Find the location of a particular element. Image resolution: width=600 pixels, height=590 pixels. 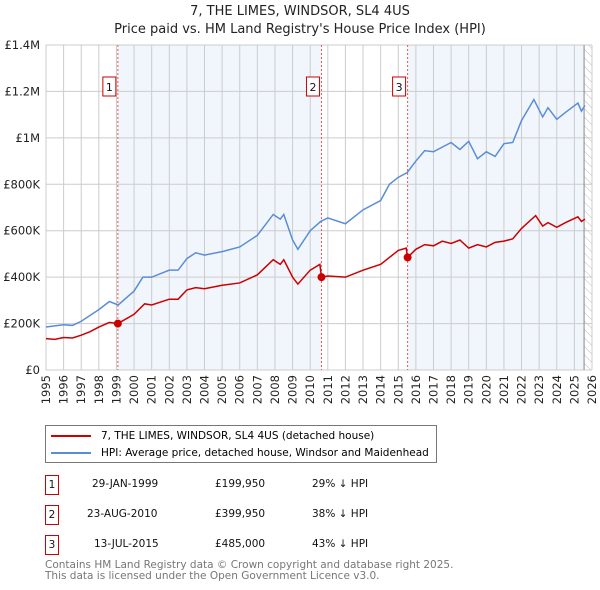

x-tick-label: 2000 is located at coordinates (134, 389).